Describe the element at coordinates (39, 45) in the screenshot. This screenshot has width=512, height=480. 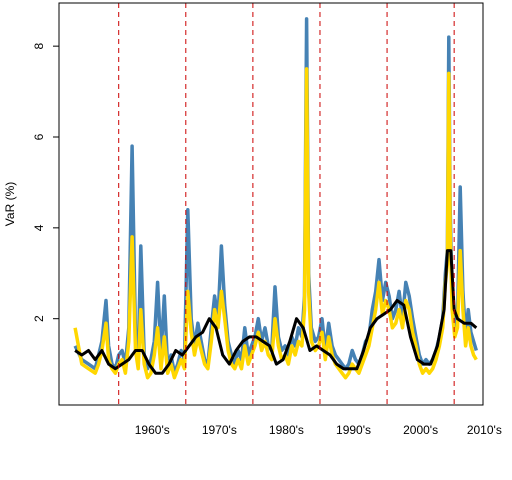
I see `y-tick-label-8: 8` at that location.